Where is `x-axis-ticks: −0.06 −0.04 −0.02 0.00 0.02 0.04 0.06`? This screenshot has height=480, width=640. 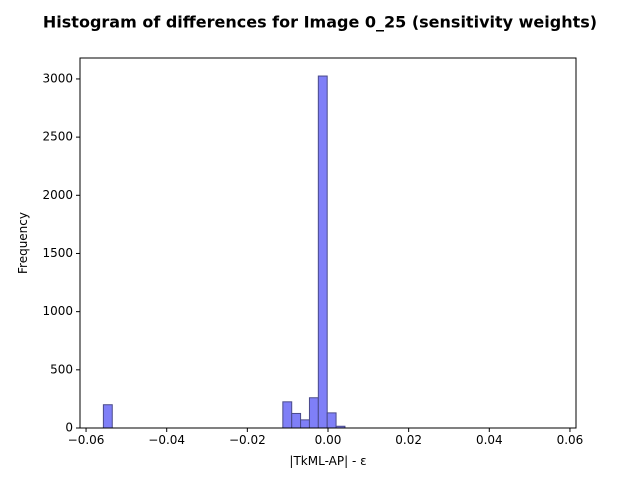
x-axis-ticks: −0.06 −0.04 −0.02 0.00 0.02 0.04 0.06 is located at coordinates (326, 437).